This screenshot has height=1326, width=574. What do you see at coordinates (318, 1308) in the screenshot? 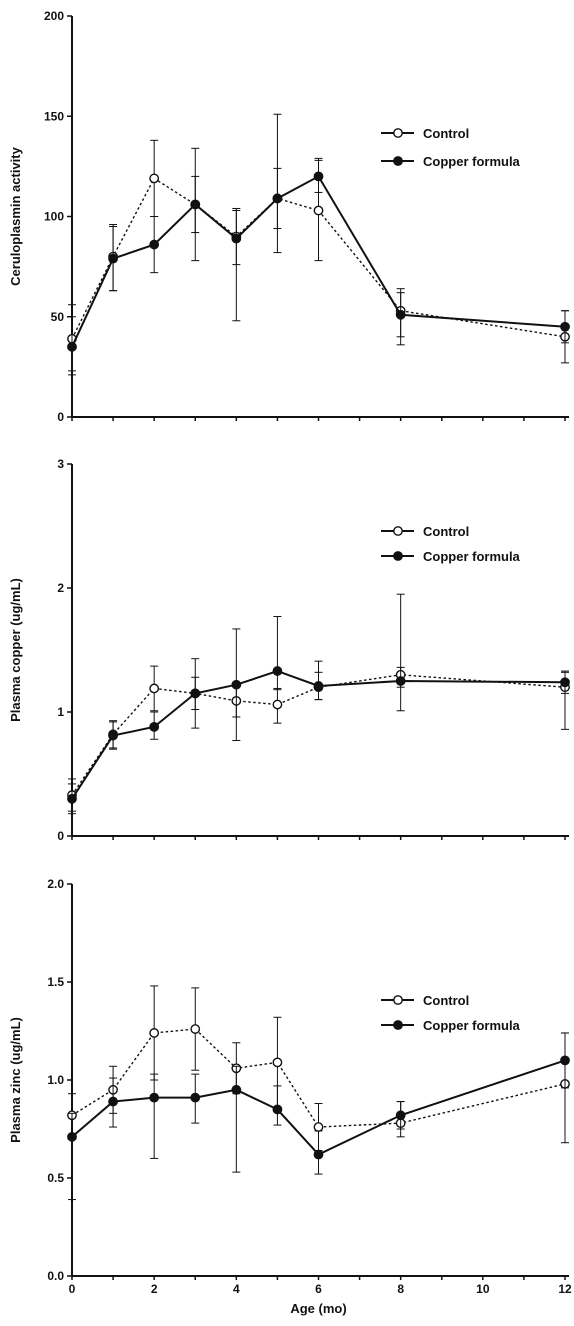
I see `x-axis-title: Age (mo)` at bounding box center [318, 1308].